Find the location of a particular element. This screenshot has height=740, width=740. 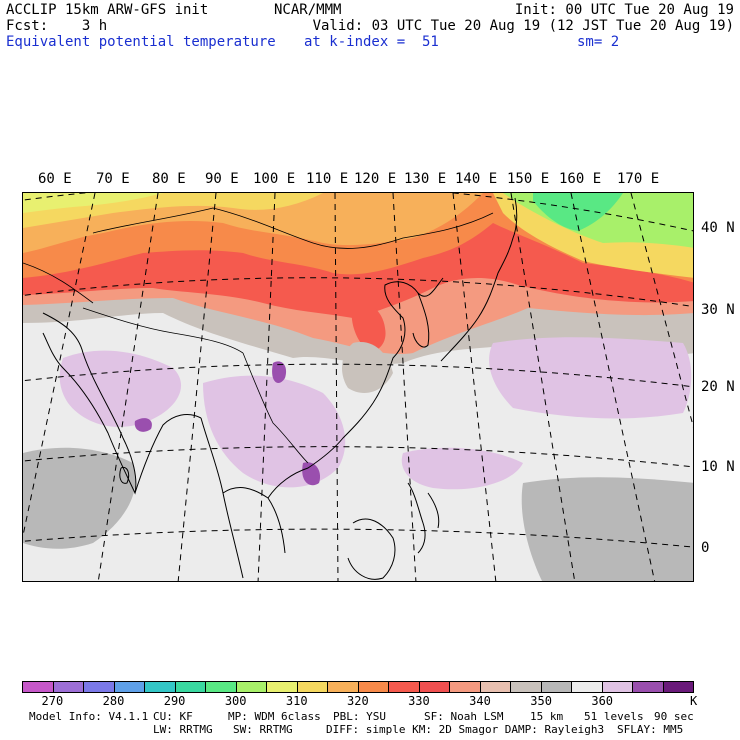

coastline-philippines is located at coordinates (423, 518).